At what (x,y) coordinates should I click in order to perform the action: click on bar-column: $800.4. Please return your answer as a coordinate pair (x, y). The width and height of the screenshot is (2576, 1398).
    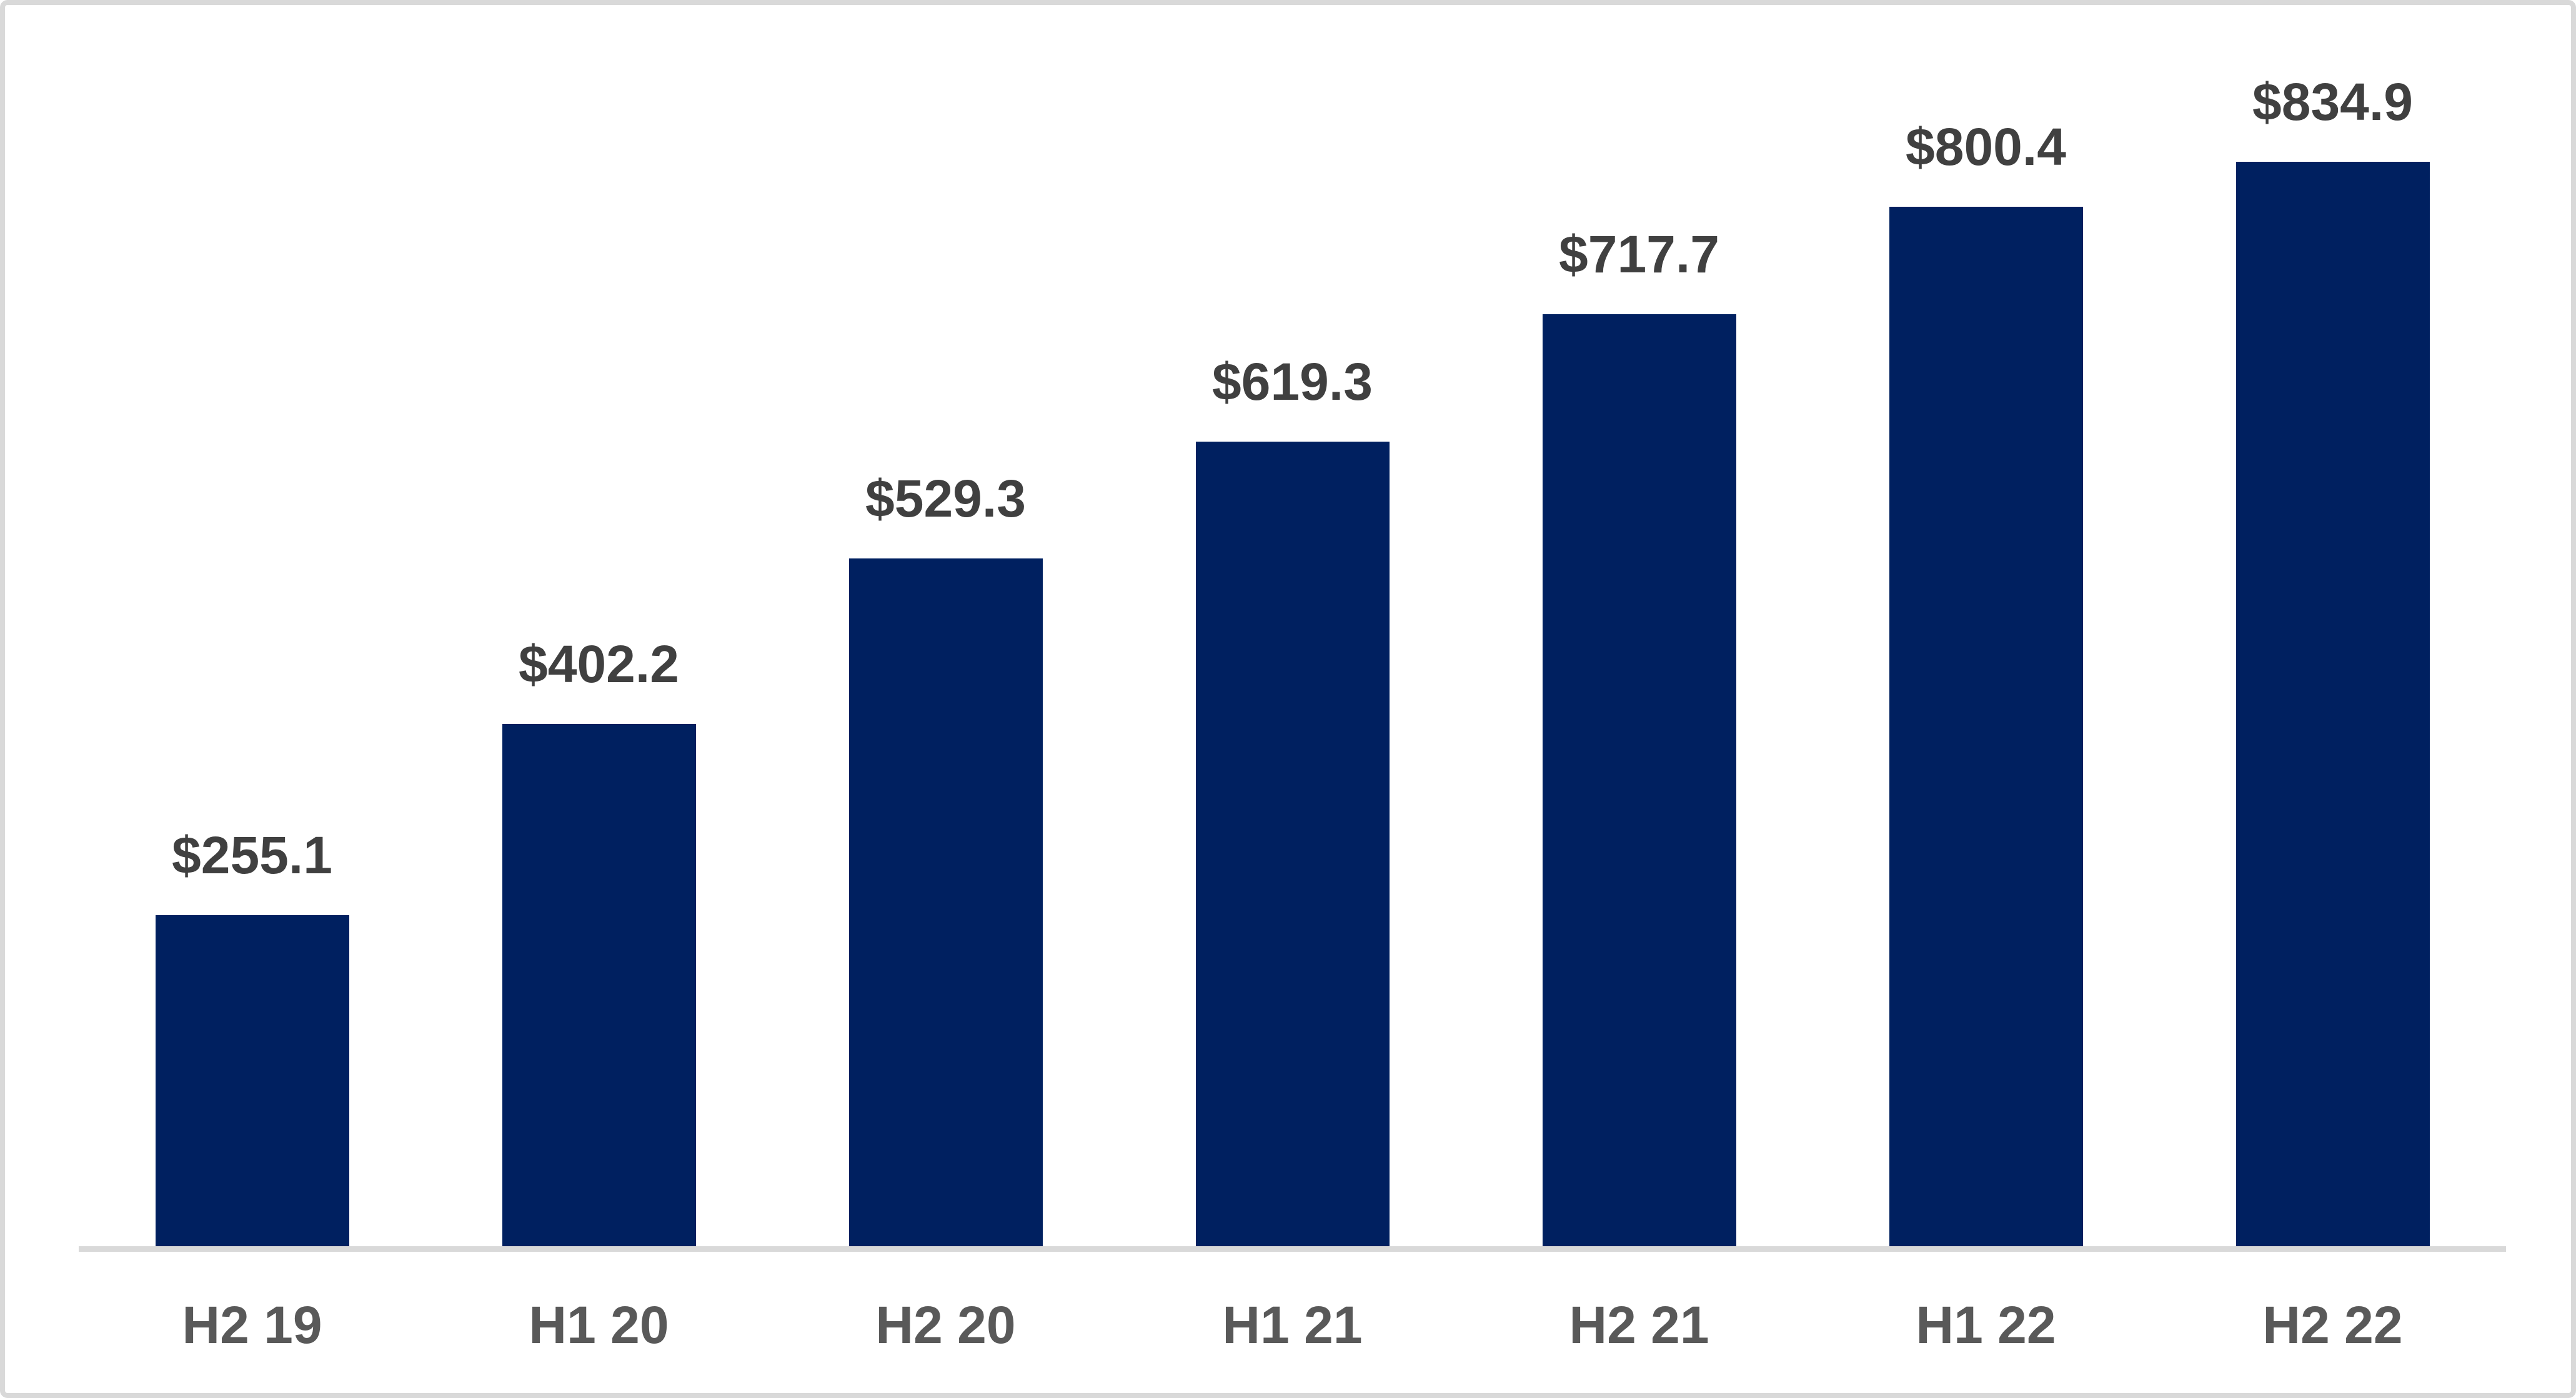
    Looking at the image, I should click on (1986, 628).